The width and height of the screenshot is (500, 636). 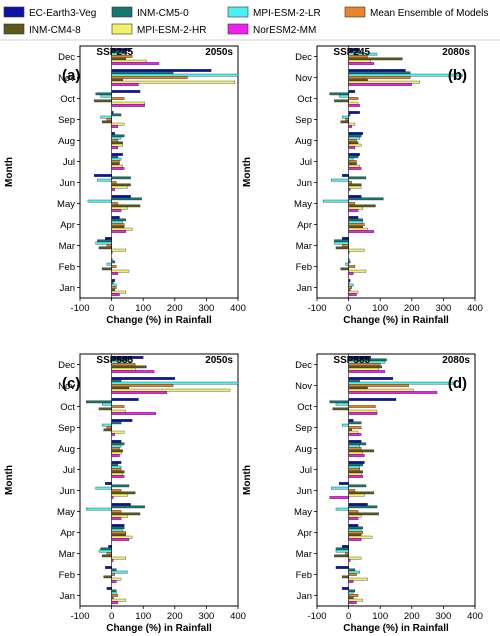 What do you see at coordinates (351, 285) in the screenshot?
I see `bar-mpi-esm-2-lr-jan` at bounding box center [351, 285].